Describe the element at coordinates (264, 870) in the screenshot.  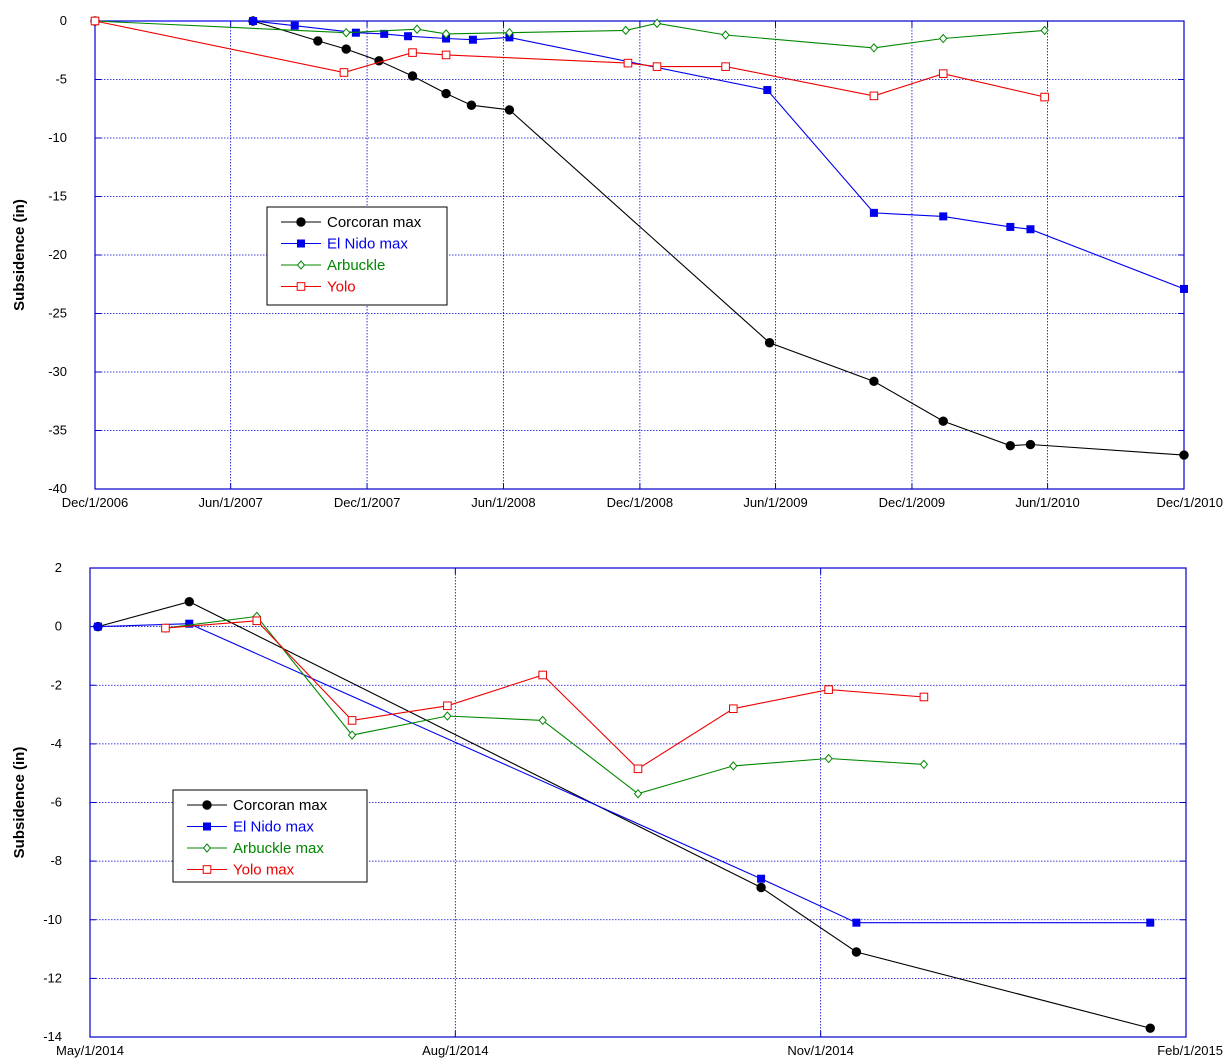
I see `legend-label: Yolo max` at that location.